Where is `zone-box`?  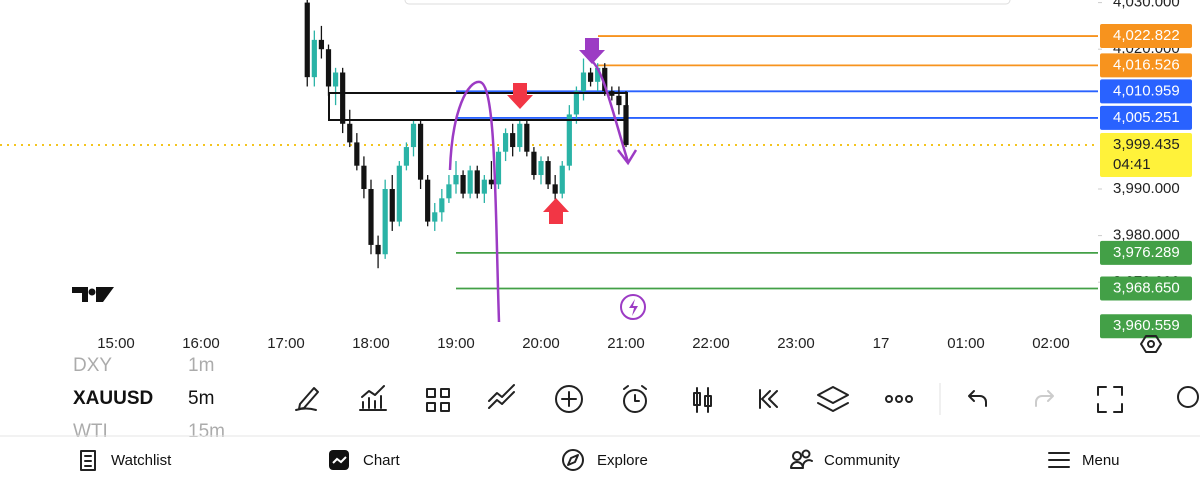
zone-box is located at coordinates (478, 106).